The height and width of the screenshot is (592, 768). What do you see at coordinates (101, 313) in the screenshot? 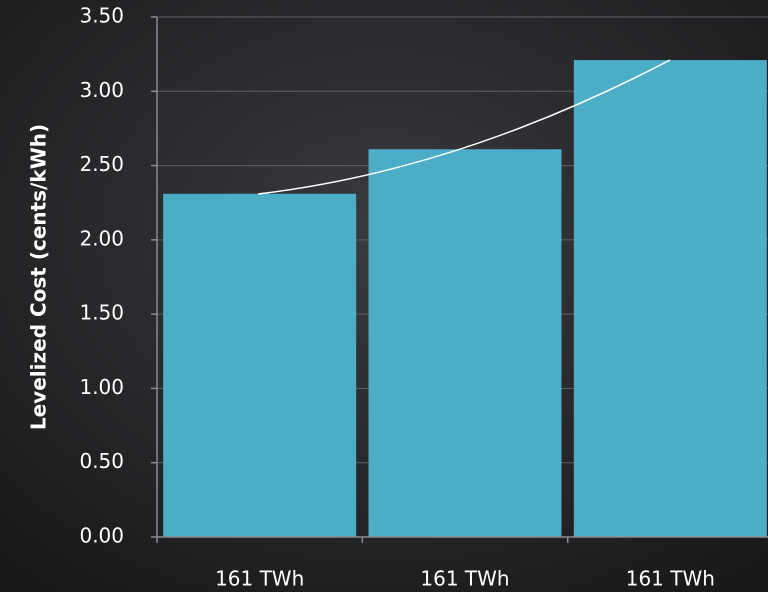
I see `y-tick-label: 1.50` at bounding box center [101, 313].